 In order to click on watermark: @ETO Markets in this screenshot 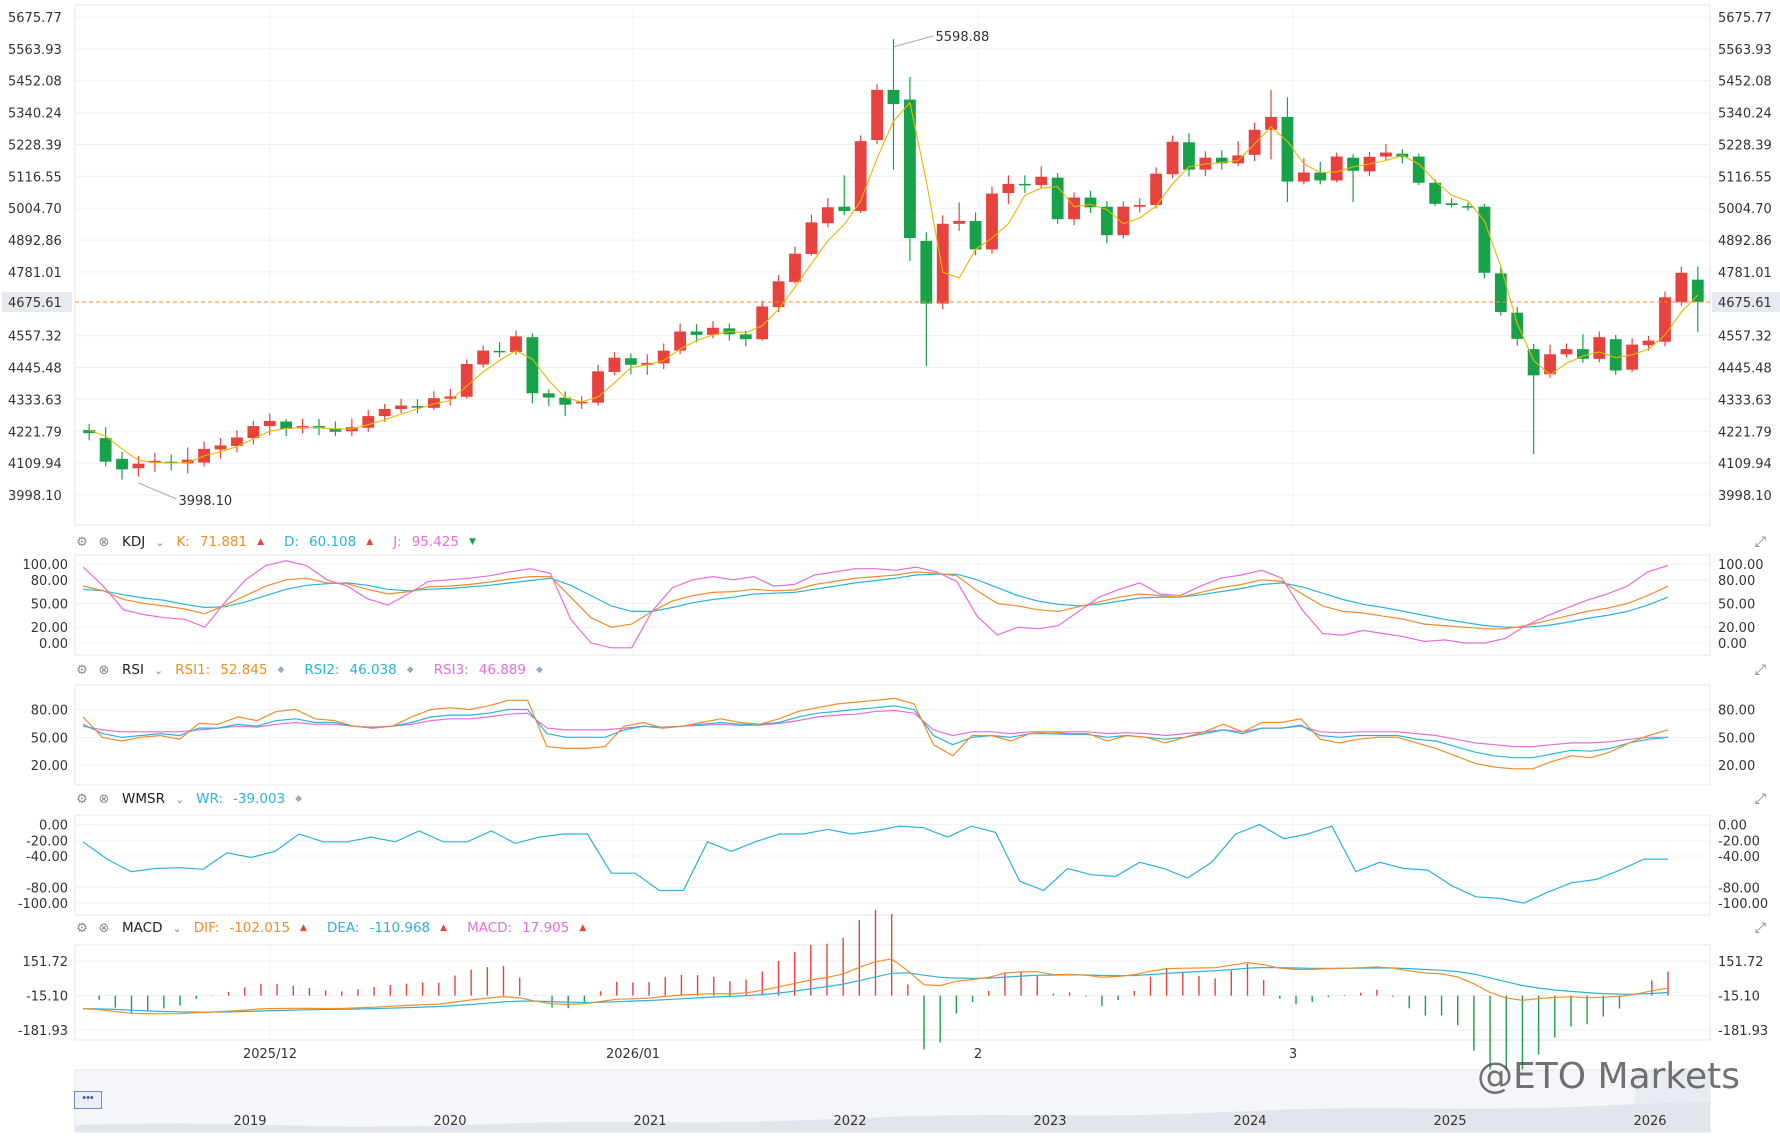, I will do `click(1608, 1076)`.